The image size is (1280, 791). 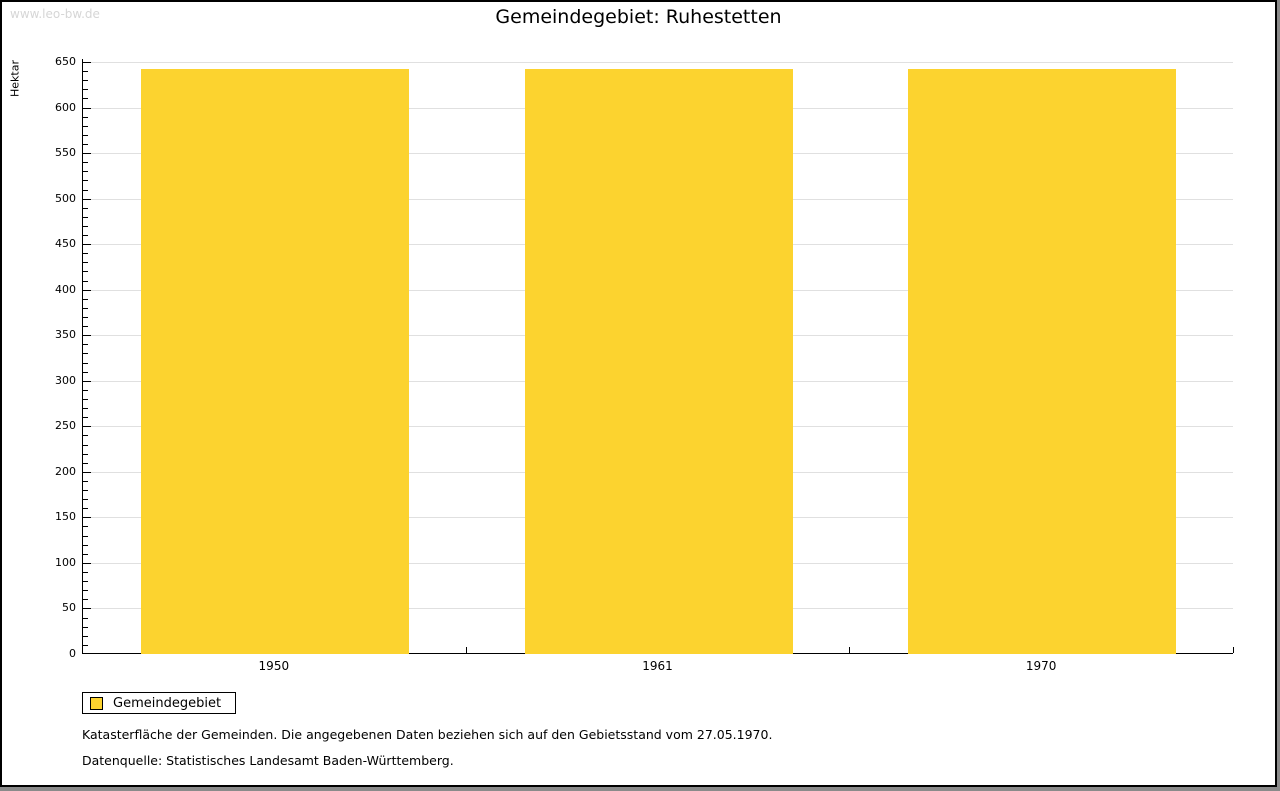 What do you see at coordinates (65, 471) in the screenshot?
I see `y-tick-label-200: 200` at bounding box center [65, 471].